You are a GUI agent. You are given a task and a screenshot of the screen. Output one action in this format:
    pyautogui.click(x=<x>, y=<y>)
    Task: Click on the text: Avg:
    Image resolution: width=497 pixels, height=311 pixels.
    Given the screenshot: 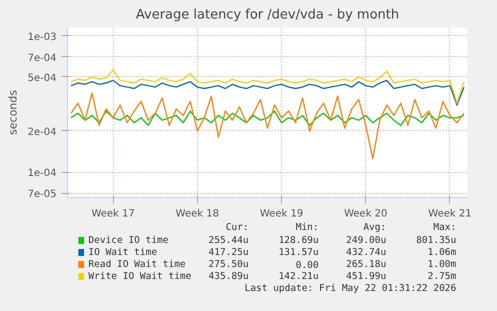 What is the action you would take?
    pyautogui.click(x=374, y=227)
    